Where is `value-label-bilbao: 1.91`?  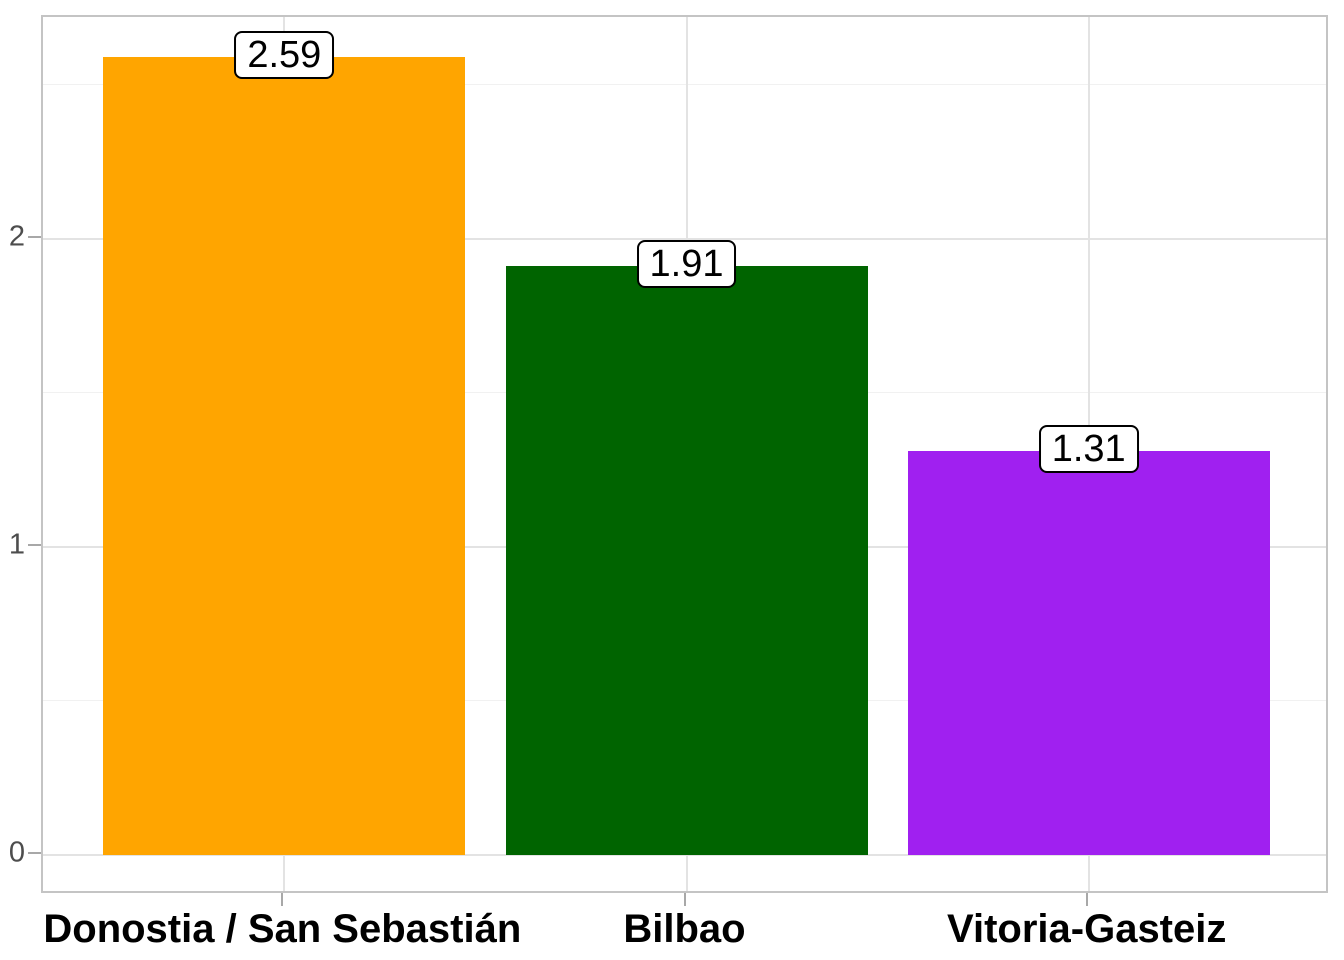
value-label-bilbao: 1.91 is located at coordinates (686, 264).